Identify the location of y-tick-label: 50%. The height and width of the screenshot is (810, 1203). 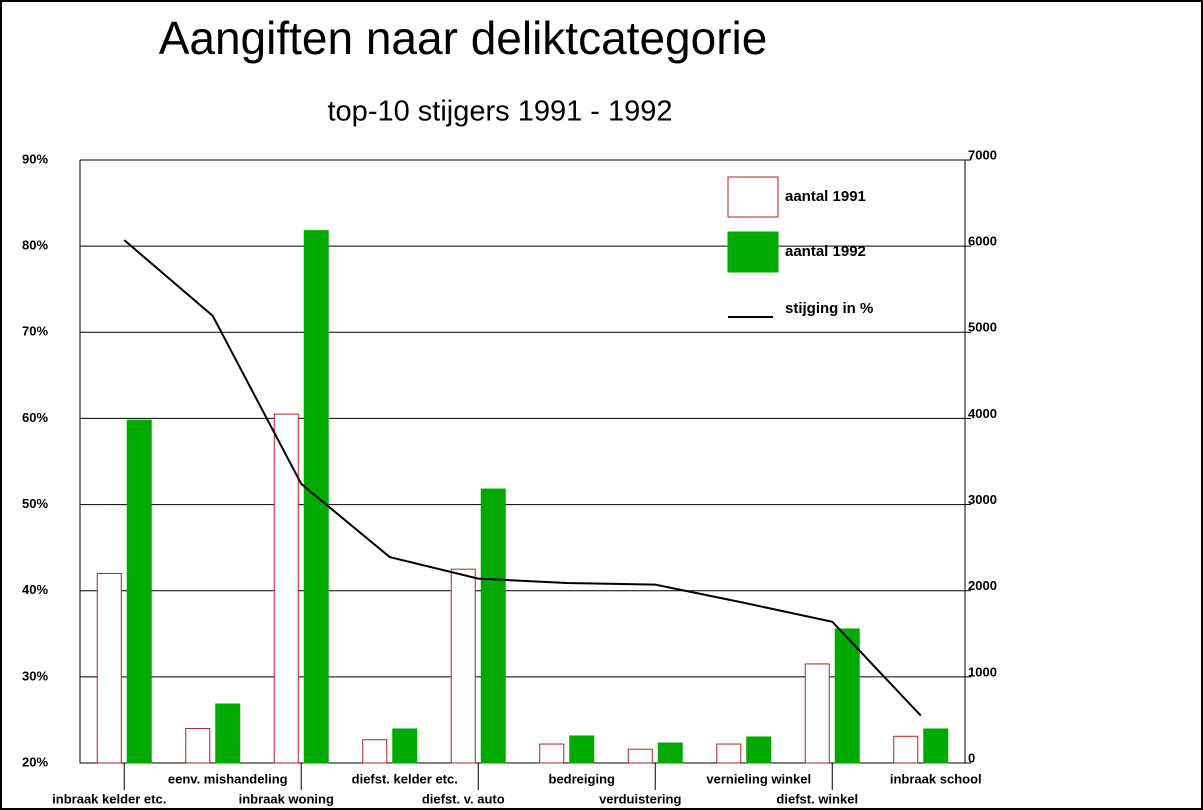
(35, 503).